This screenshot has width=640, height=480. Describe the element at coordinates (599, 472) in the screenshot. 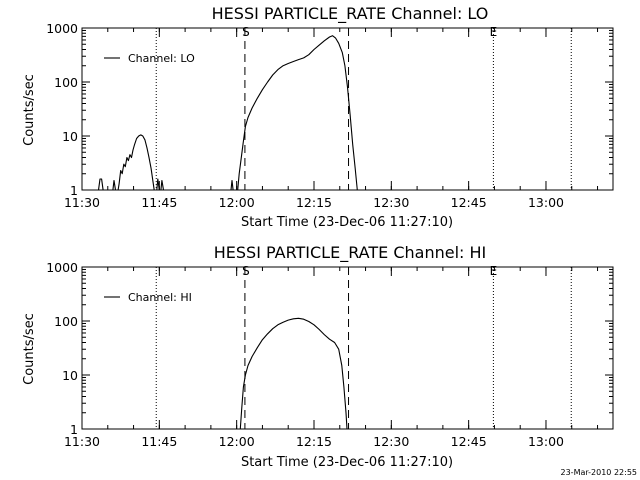

I see `timestamp-stamp: 23-Mar-2010 22:55` at that location.